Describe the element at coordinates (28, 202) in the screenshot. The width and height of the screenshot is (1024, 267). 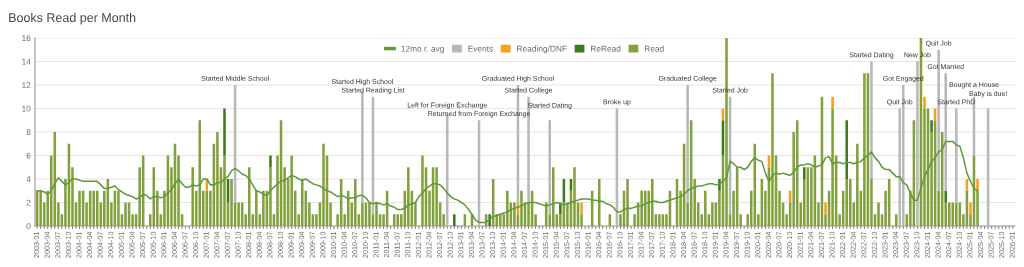
I see `y-tick-label: 2` at that location.